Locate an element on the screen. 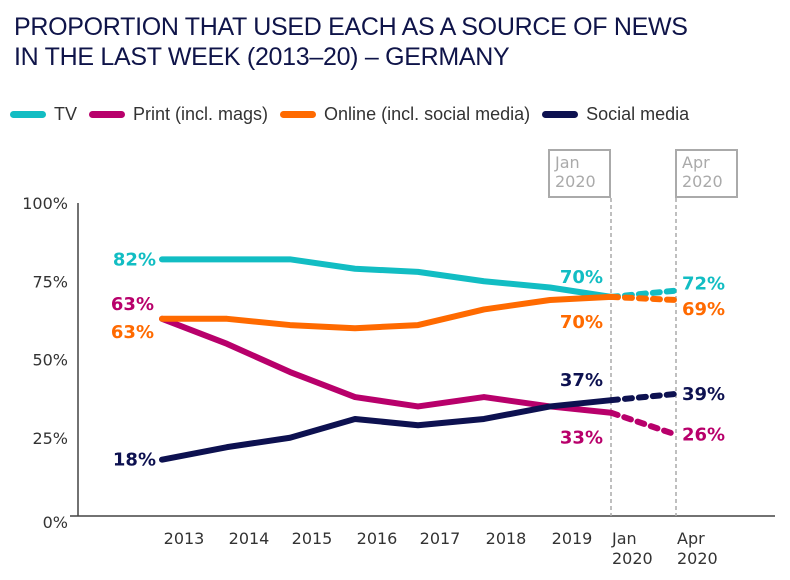  data-label: 82% is located at coordinates (134, 259).